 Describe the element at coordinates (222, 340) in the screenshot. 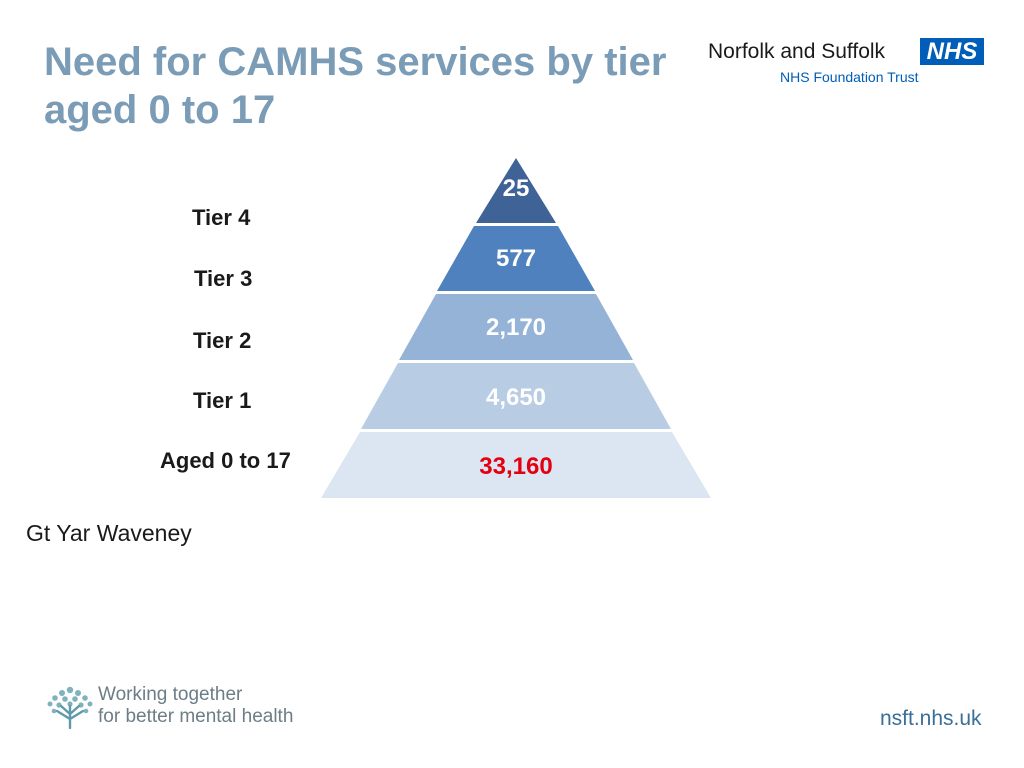

I see `tier-2-label: Tier 2` at that location.